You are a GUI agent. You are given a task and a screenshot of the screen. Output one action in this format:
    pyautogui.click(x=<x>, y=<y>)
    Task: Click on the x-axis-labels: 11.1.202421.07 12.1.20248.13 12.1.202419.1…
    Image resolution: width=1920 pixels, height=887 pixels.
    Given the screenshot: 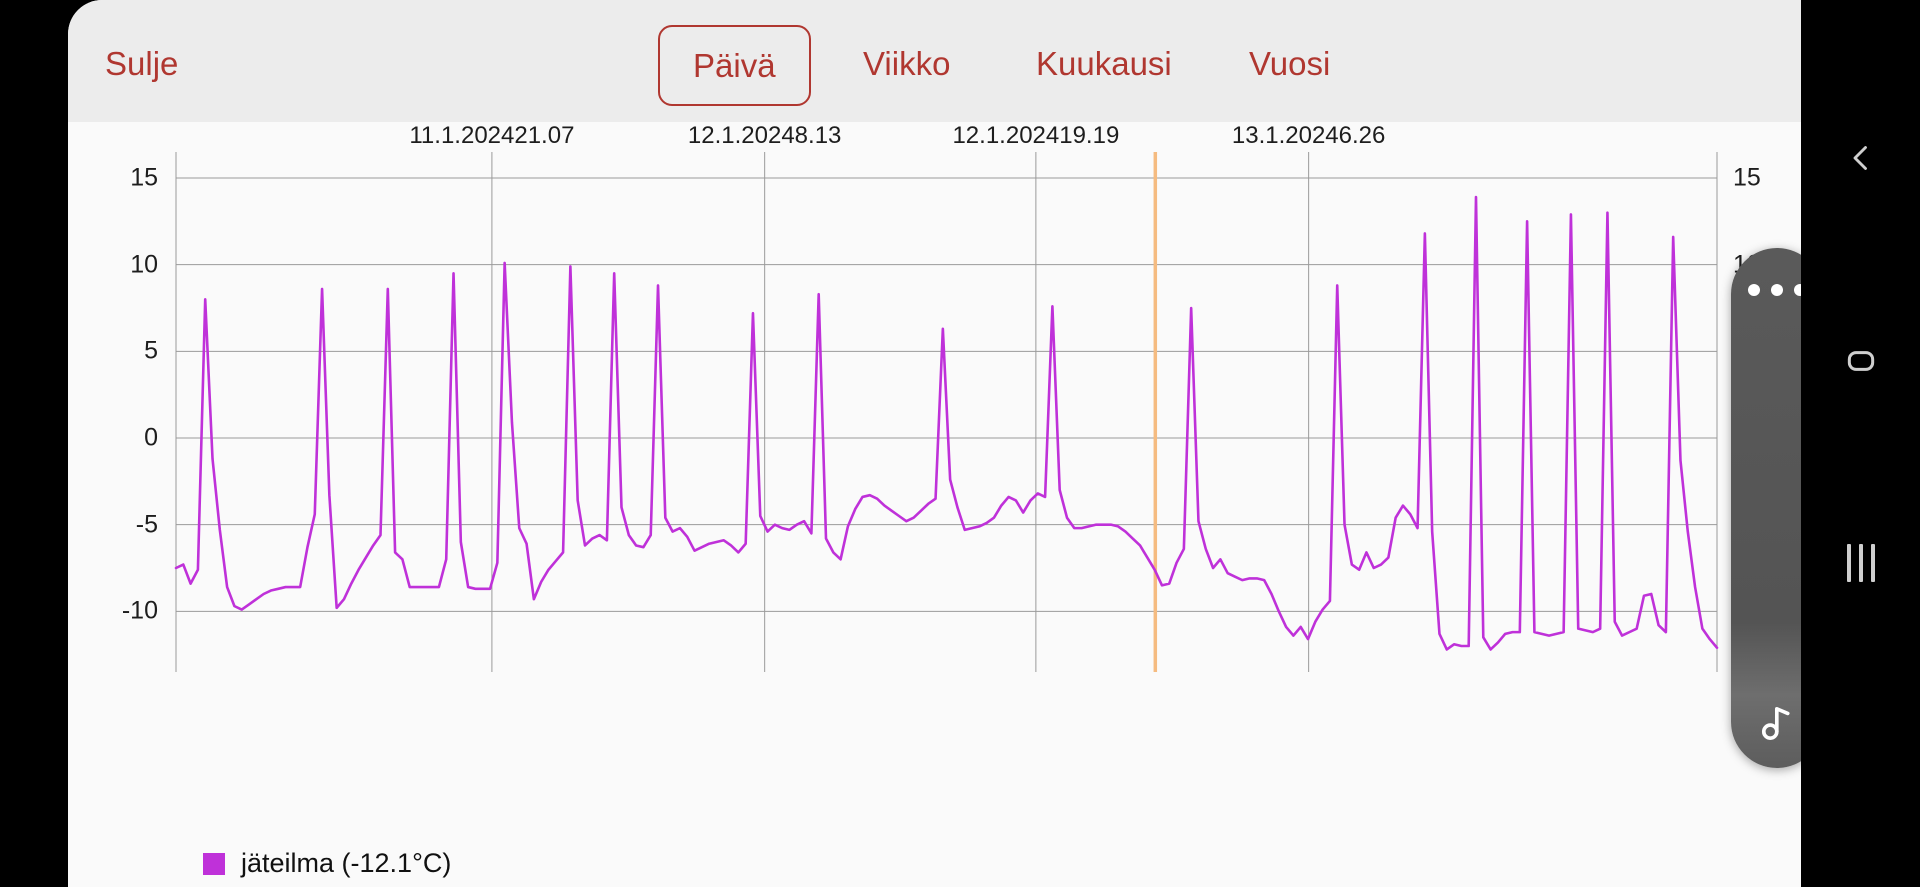 What is the action you would take?
    pyautogui.click(x=934, y=138)
    